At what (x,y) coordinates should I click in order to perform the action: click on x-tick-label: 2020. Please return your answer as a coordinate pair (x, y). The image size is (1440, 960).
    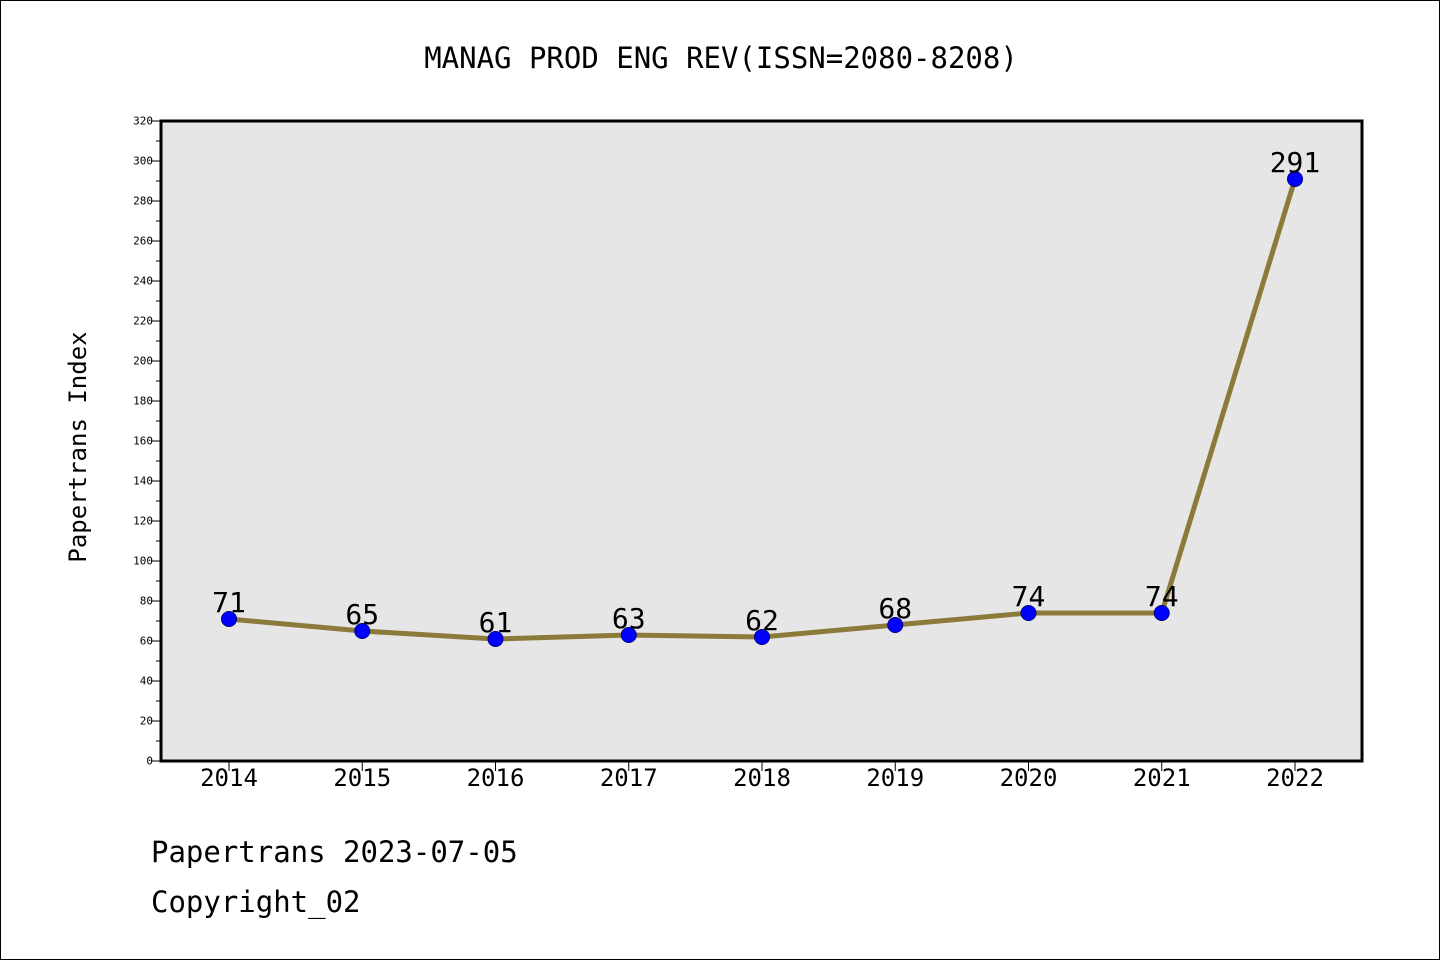
    Looking at the image, I should click on (1029, 778).